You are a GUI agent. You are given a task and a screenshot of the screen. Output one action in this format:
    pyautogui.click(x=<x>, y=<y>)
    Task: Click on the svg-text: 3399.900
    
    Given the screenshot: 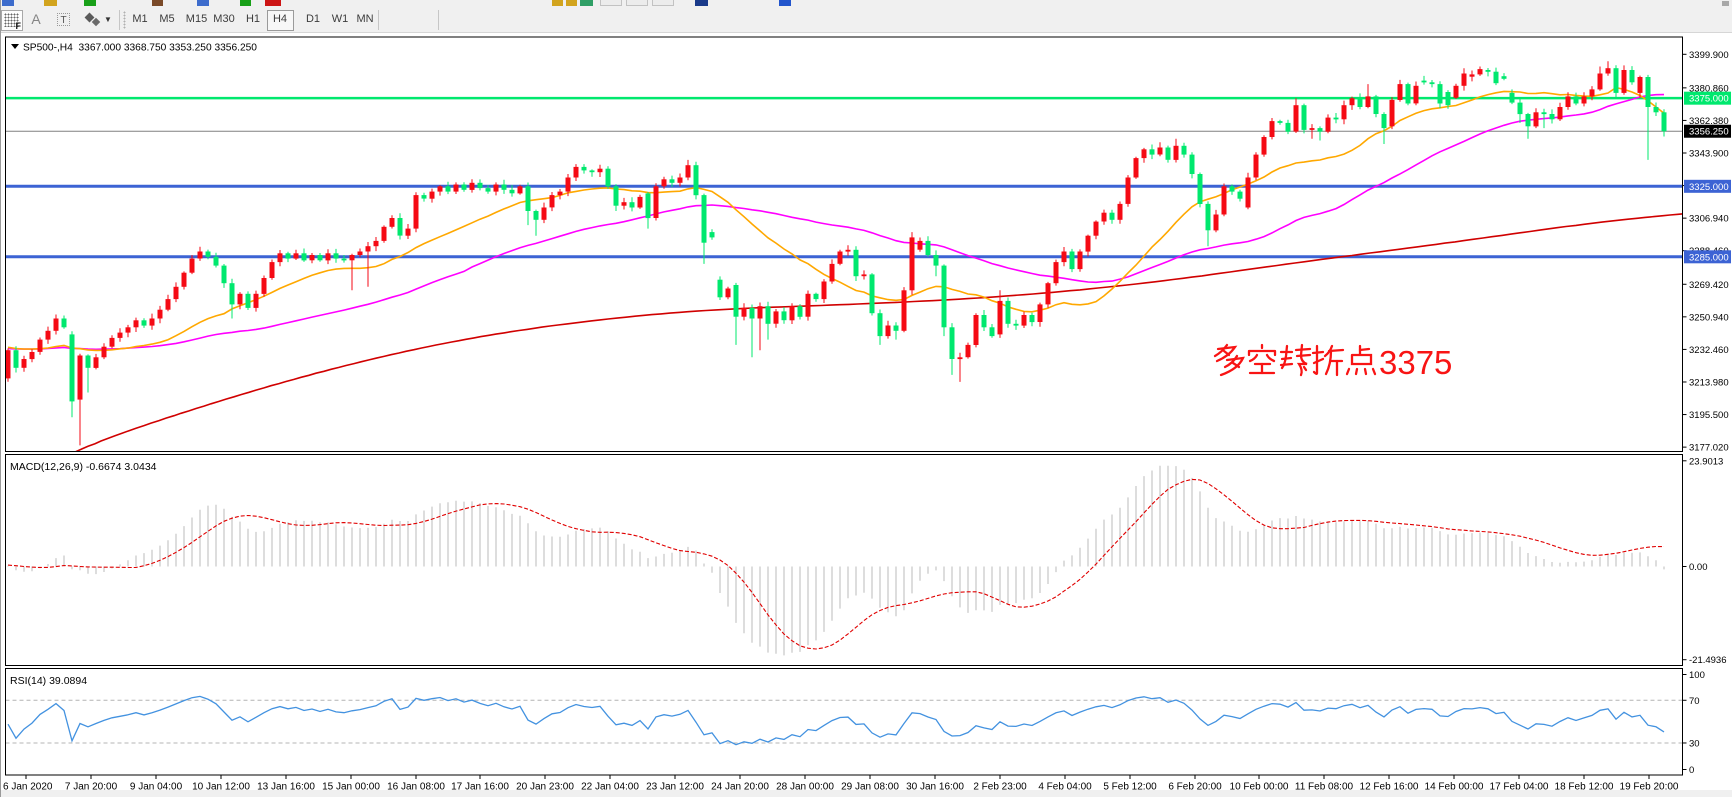 What is the action you would take?
    pyautogui.click(x=1709, y=55)
    